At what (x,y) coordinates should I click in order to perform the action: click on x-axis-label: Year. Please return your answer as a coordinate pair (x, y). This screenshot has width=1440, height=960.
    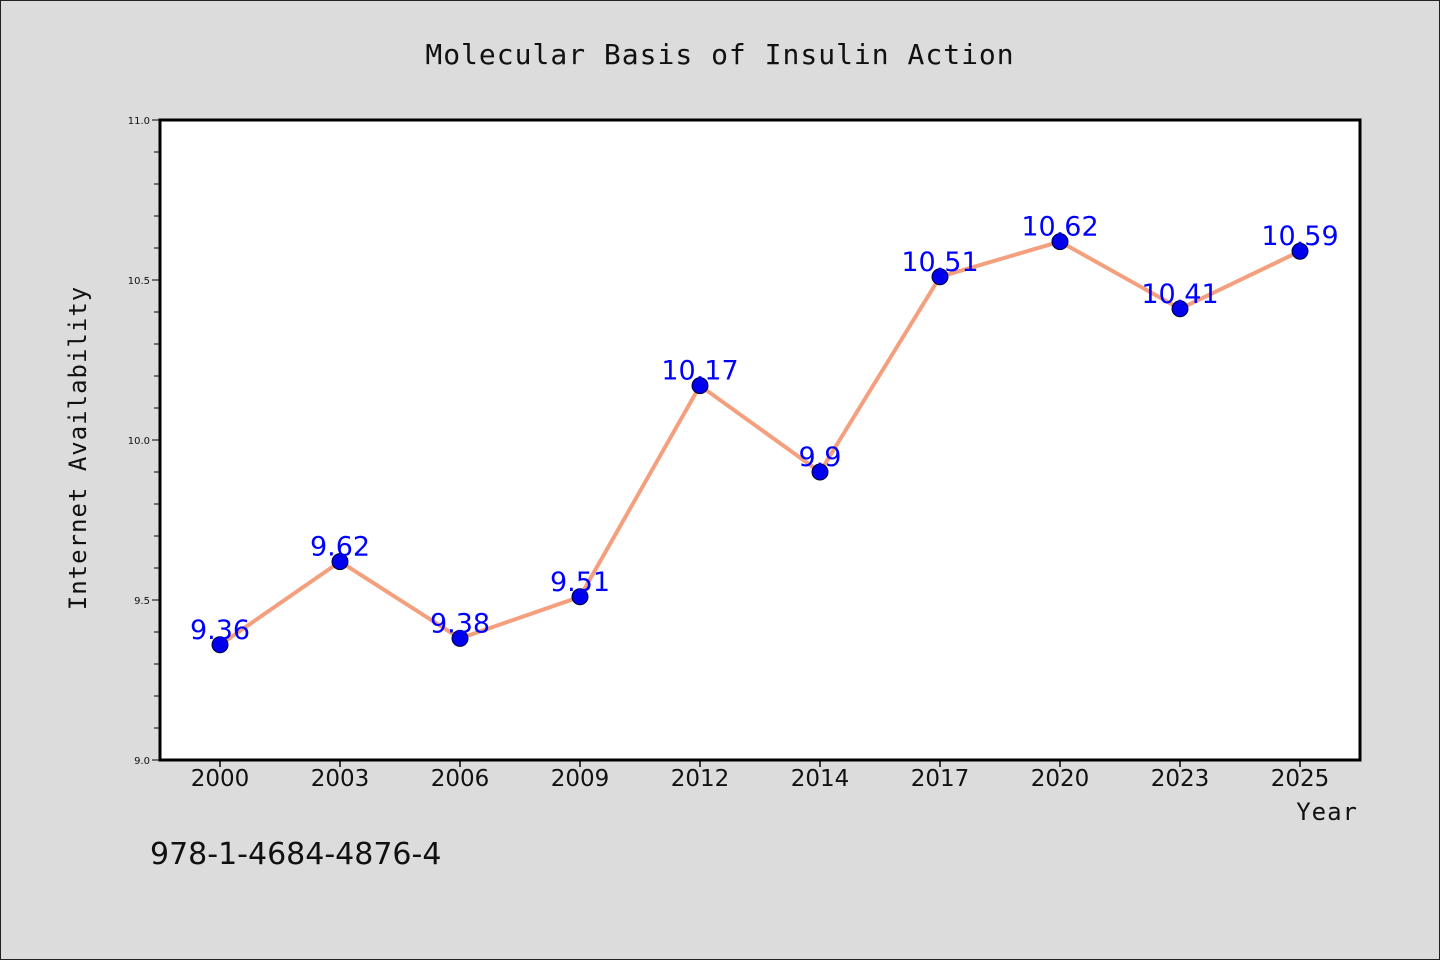
    Looking at the image, I should click on (1327, 812).